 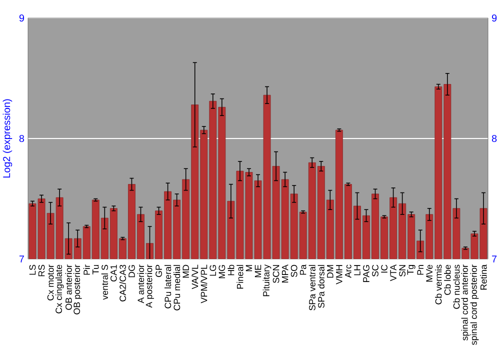 What do you see at coordinates (59, 289) in the screenshot?
I see `x-tick-label: Cx cingulate` at bounding box center [59, 289].